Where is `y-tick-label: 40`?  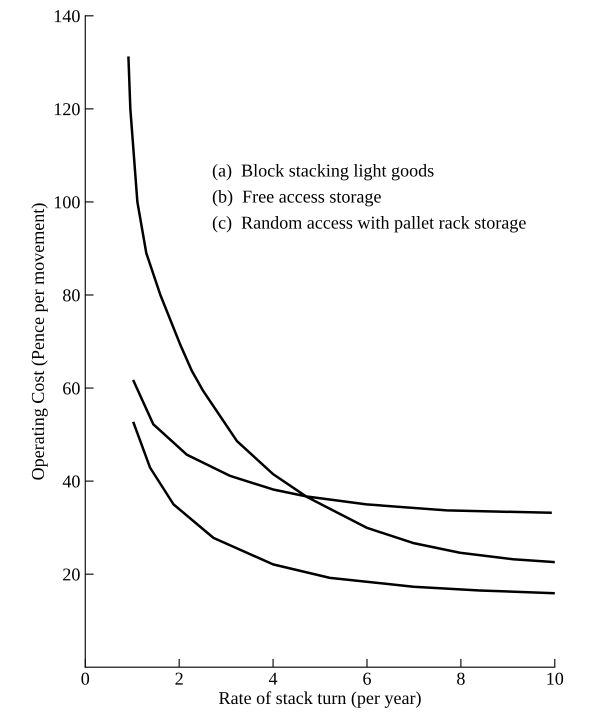 y-tick-label: 40 is located at coordinates (71, 481).